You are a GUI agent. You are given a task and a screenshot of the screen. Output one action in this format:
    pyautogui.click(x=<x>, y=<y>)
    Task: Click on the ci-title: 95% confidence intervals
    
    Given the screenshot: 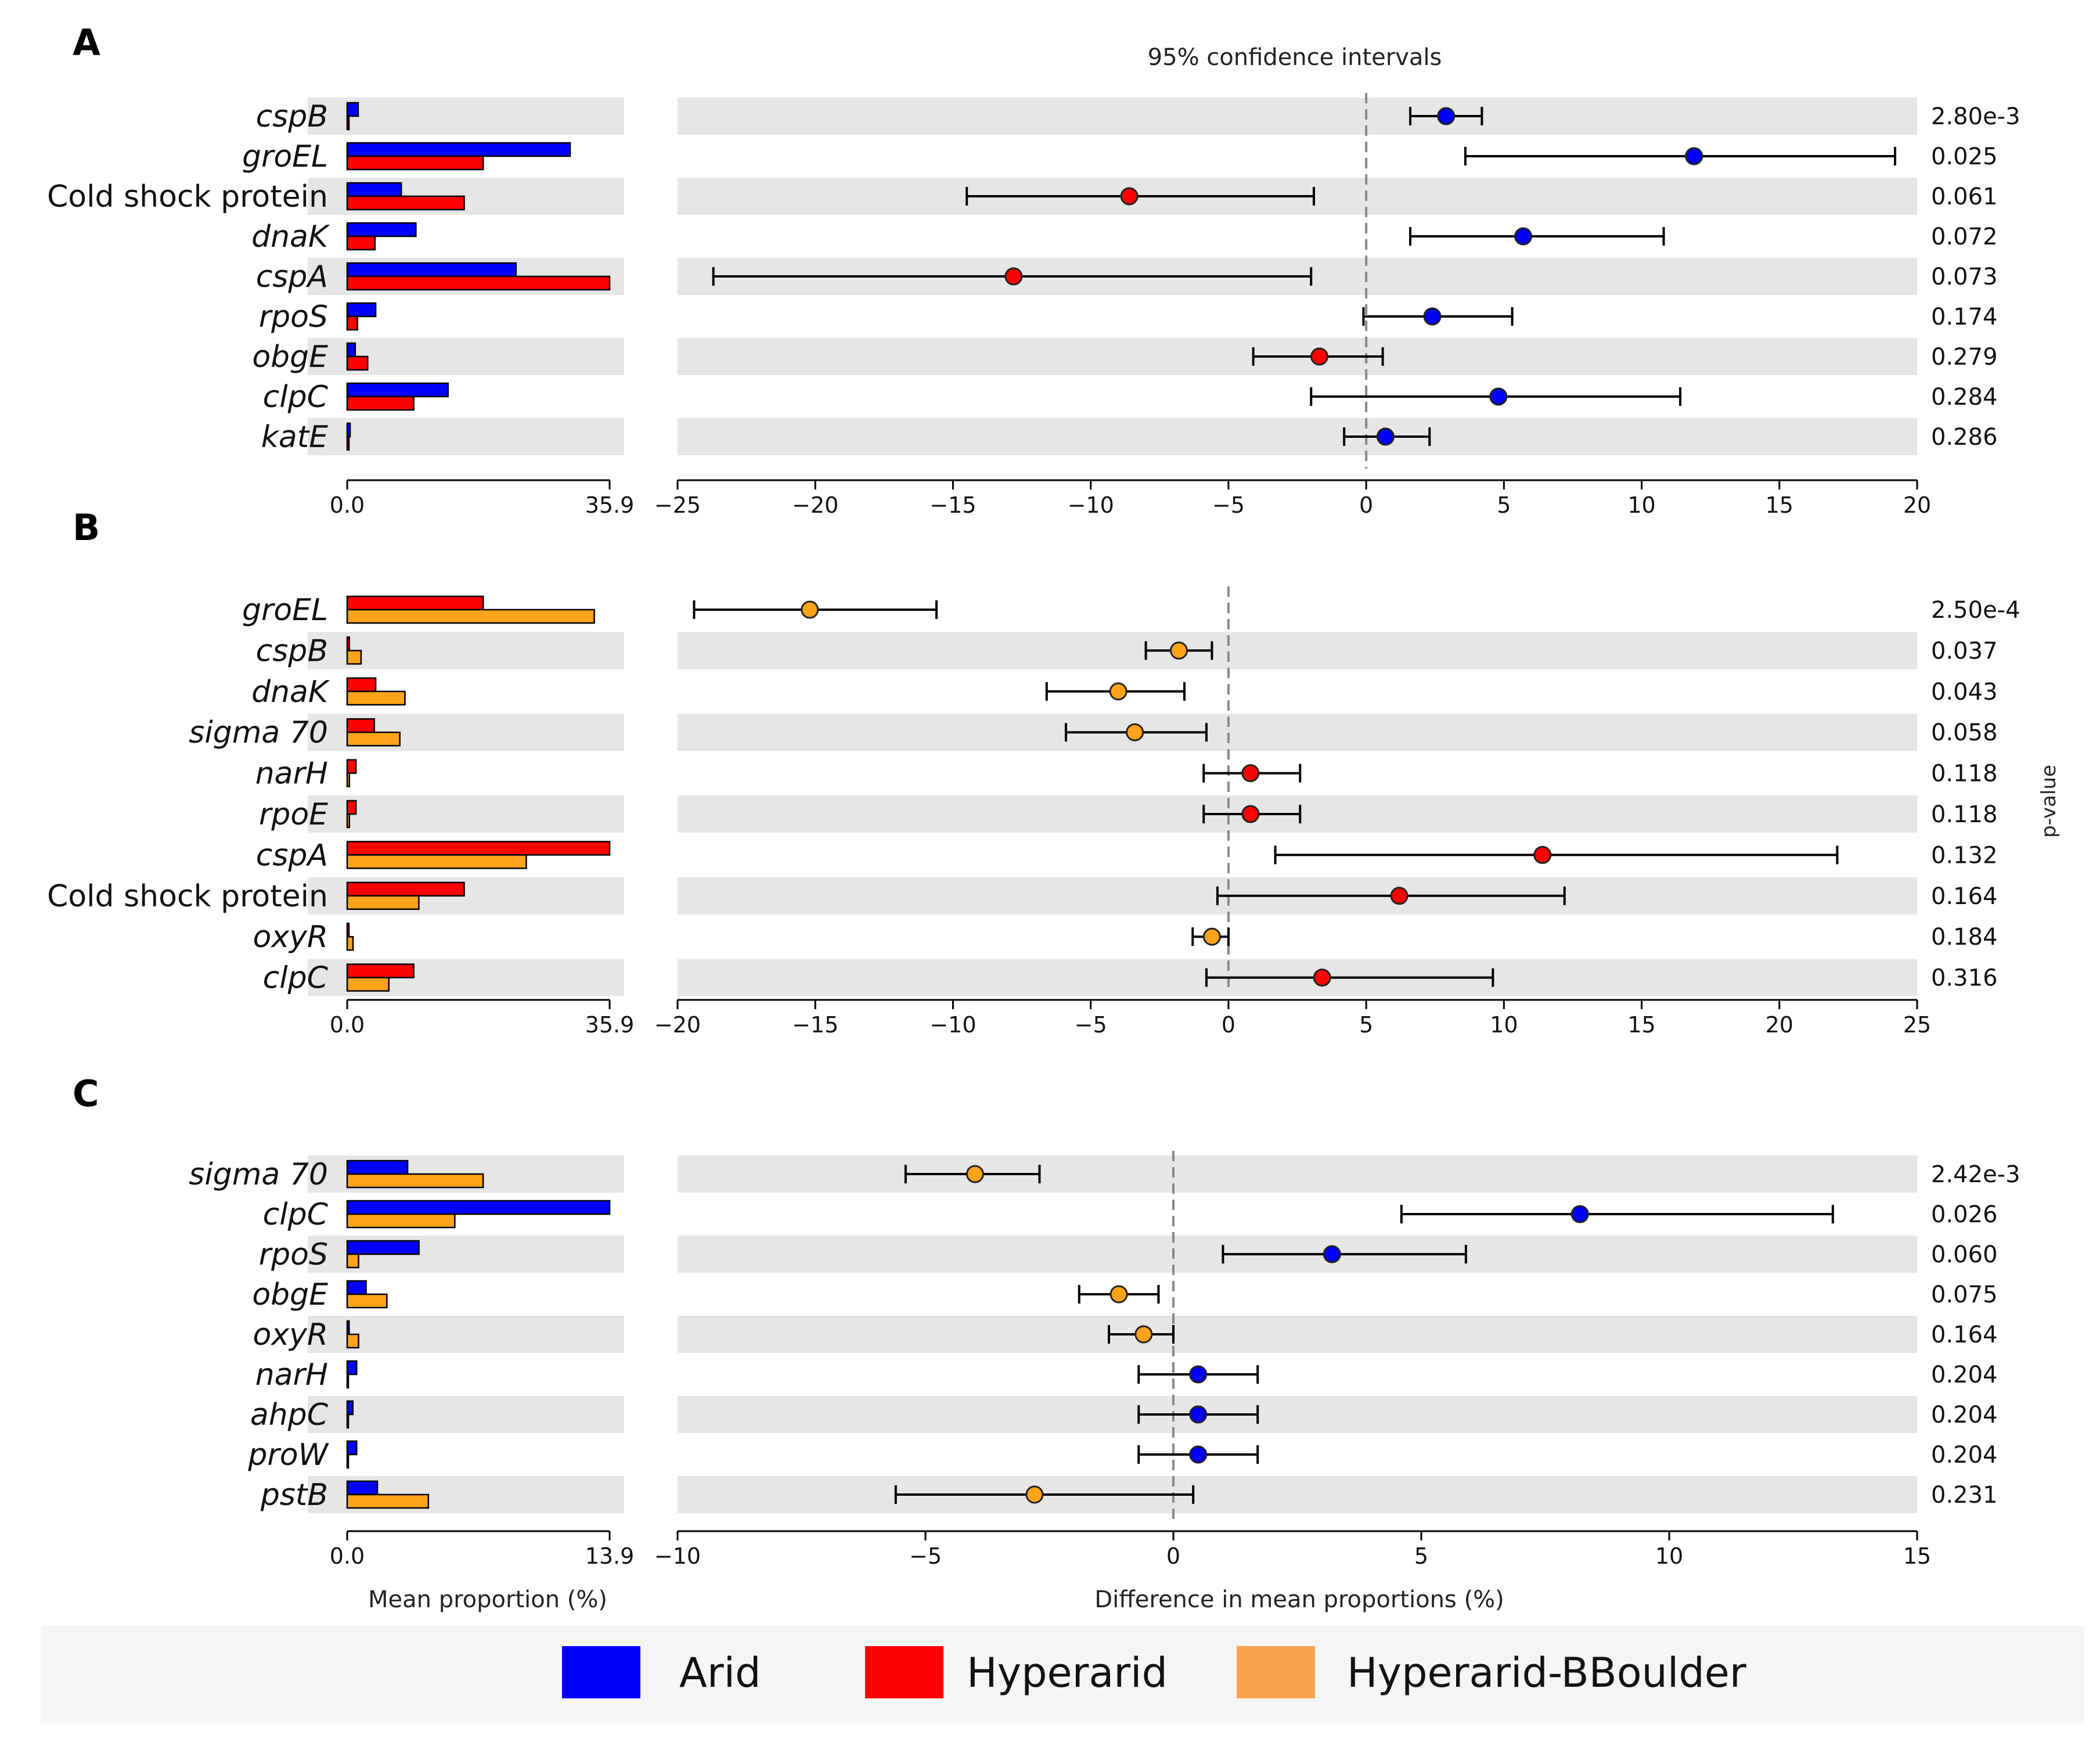 What is the action you would take?
    pyautogui.click(x=1295, y=58)
    